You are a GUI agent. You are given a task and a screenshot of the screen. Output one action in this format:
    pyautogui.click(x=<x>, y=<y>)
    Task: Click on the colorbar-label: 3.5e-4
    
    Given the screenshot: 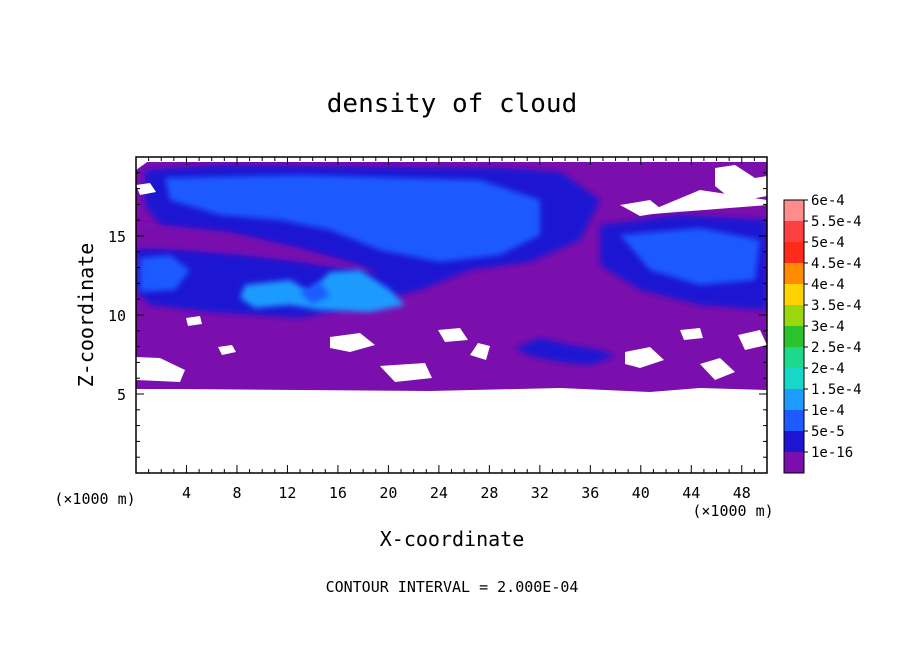 What is the action you would take?
    pyautogui.click(x=836, y=306)
    